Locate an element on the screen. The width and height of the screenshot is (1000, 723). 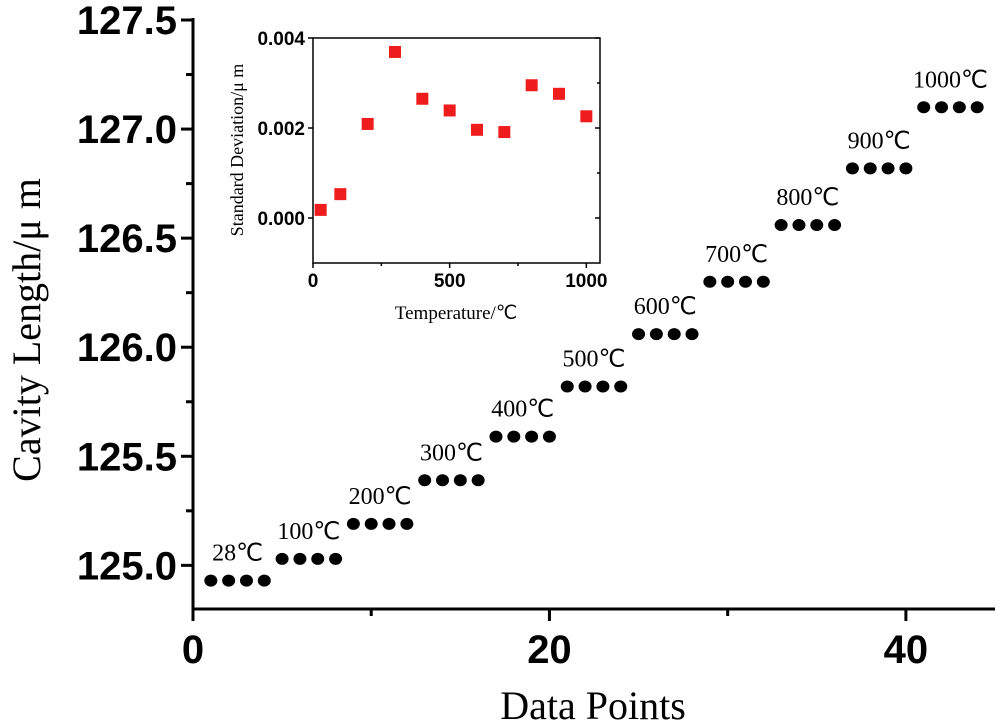
inset-x-tick-label: 500 is located at coordinates (450, 281).